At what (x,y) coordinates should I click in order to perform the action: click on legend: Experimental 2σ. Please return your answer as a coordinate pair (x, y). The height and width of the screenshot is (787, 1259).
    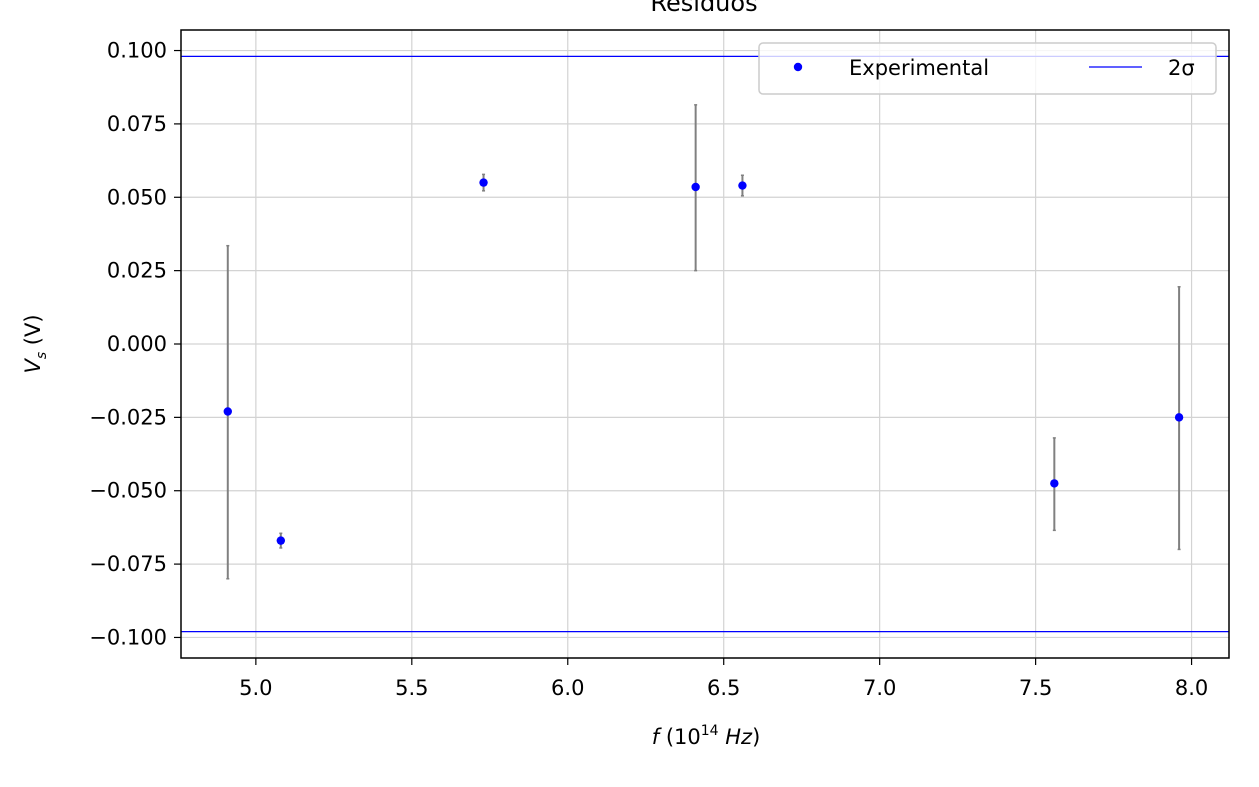
    Looking at the image, I should click on (987, 68).